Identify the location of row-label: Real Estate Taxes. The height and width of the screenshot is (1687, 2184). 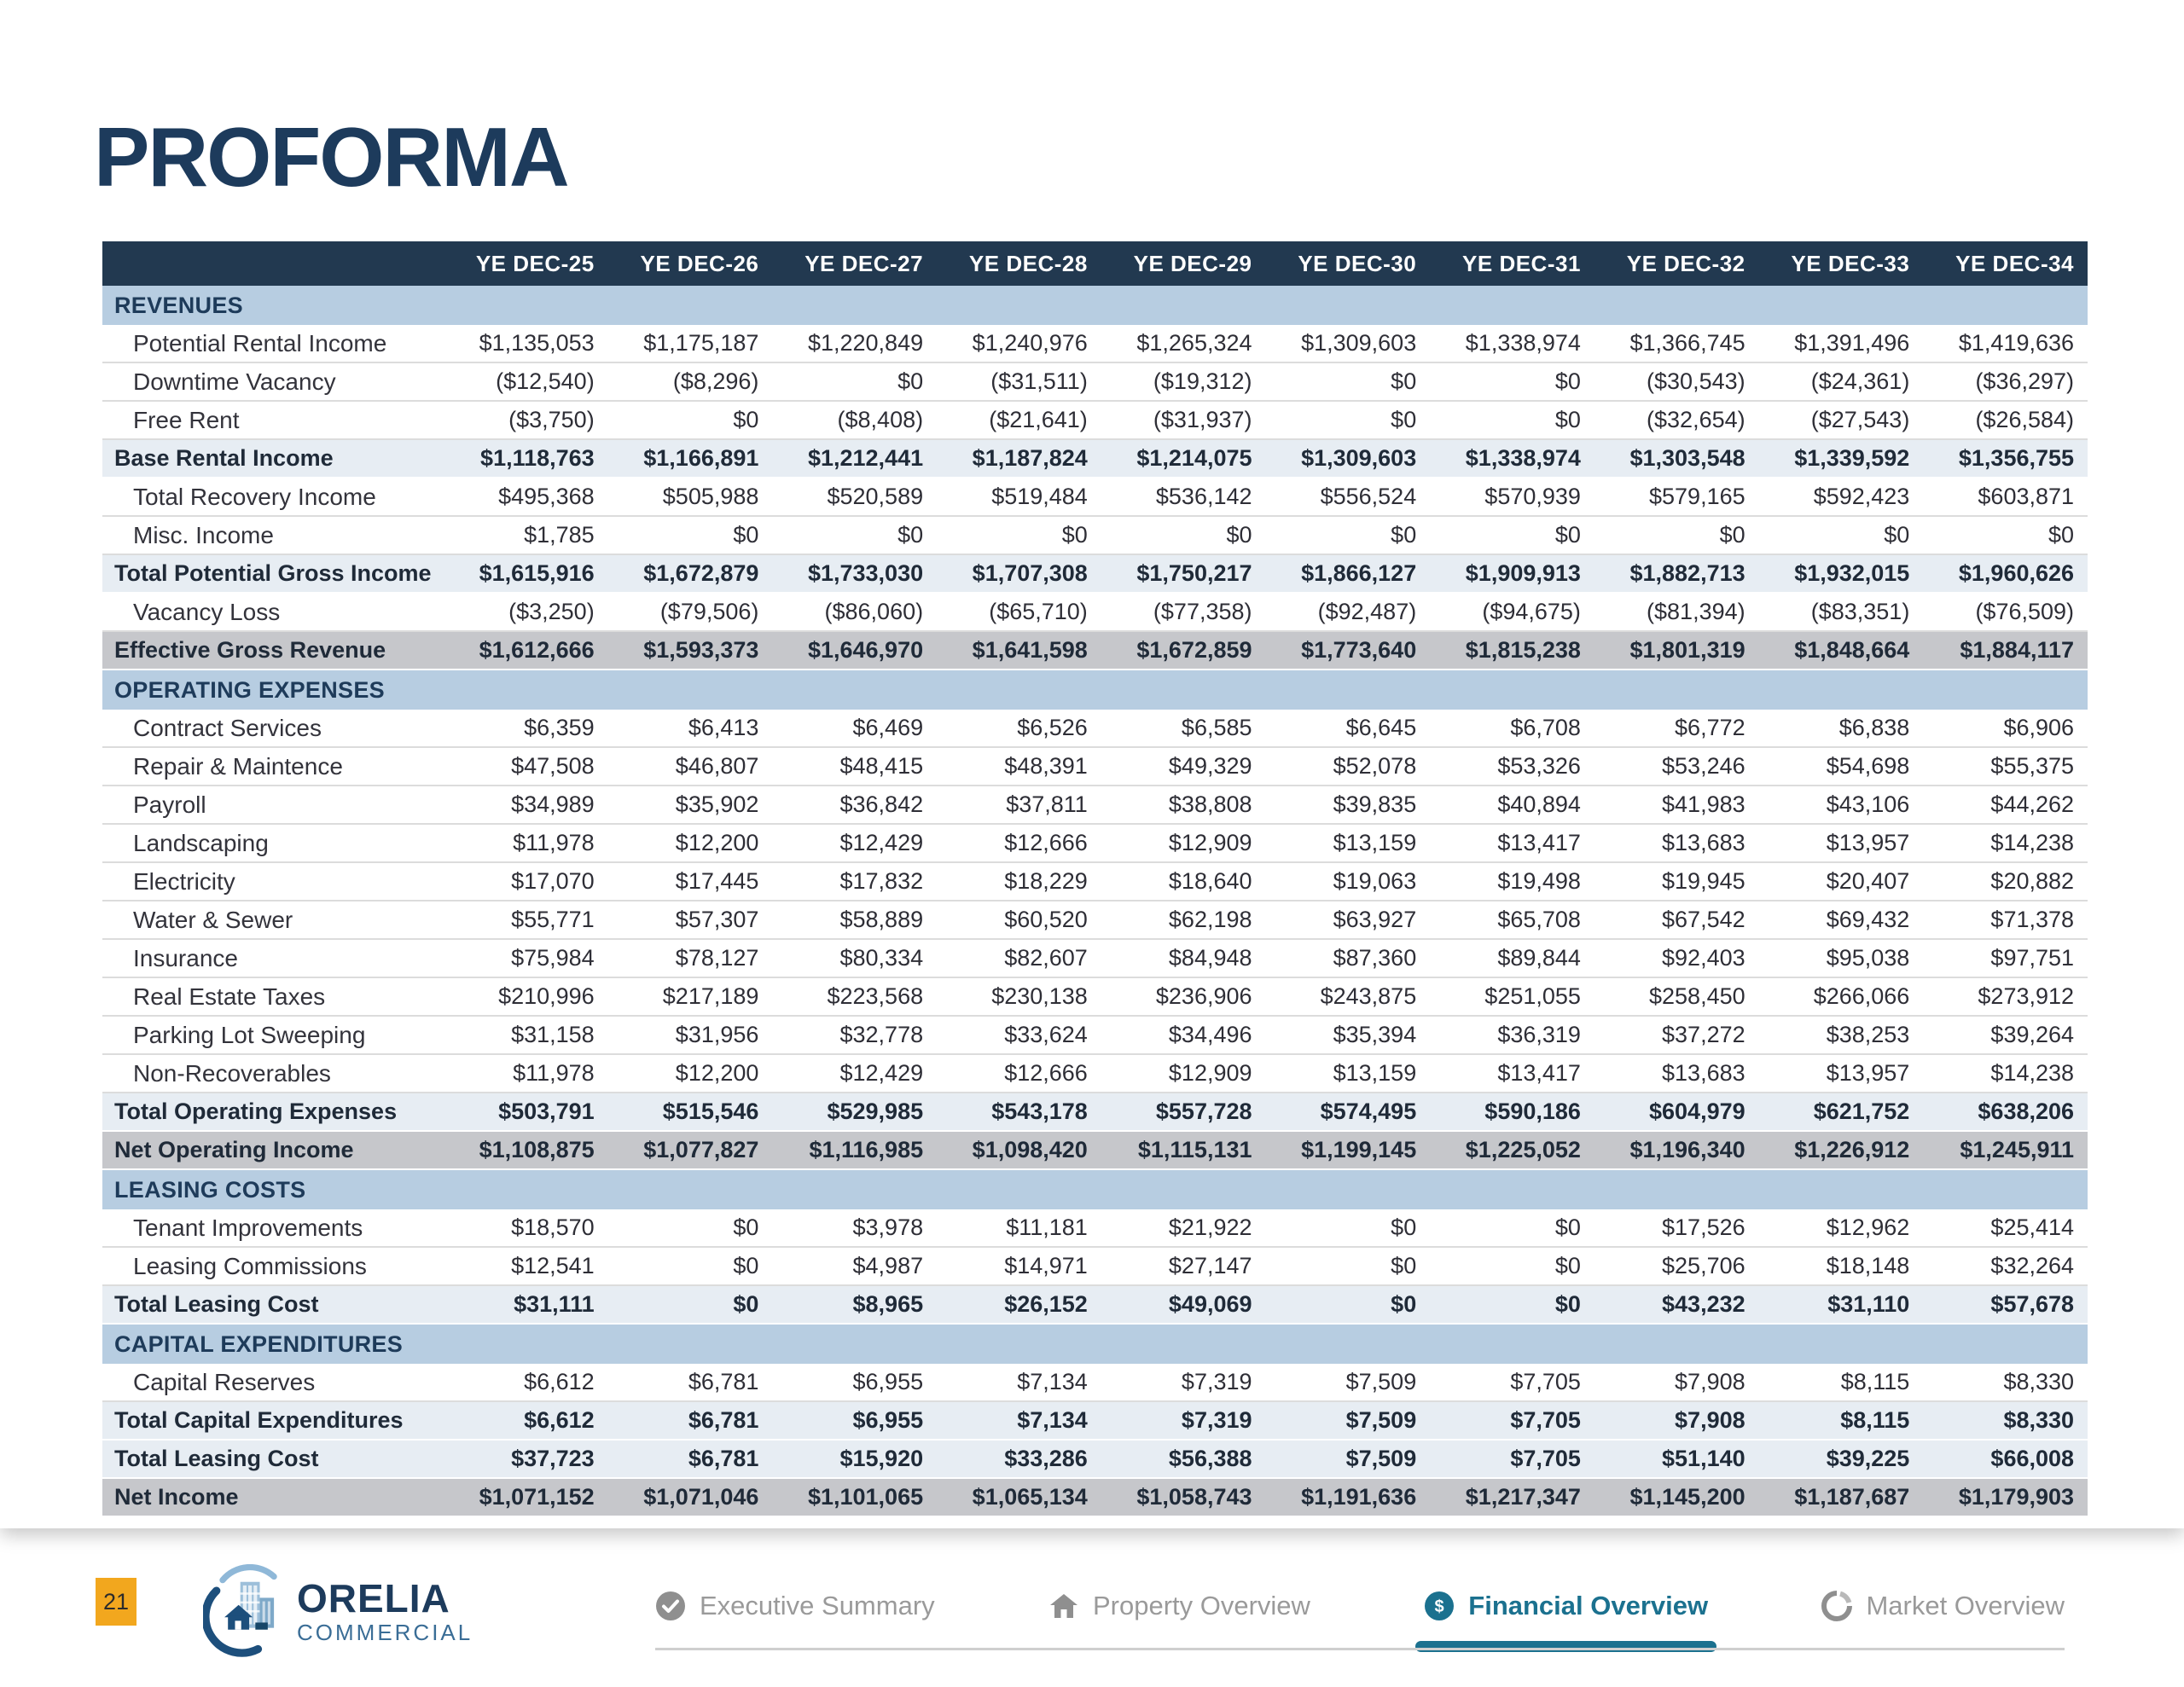
(230, 996).